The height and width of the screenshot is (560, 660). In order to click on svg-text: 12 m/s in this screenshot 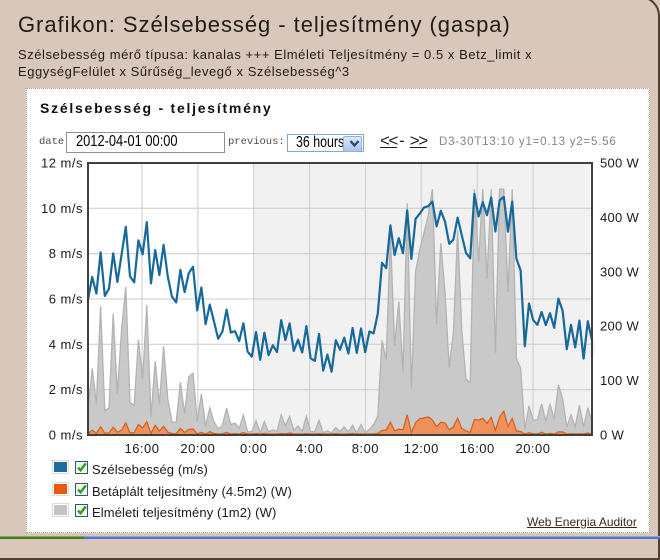, I will do `click(62, 163)`.